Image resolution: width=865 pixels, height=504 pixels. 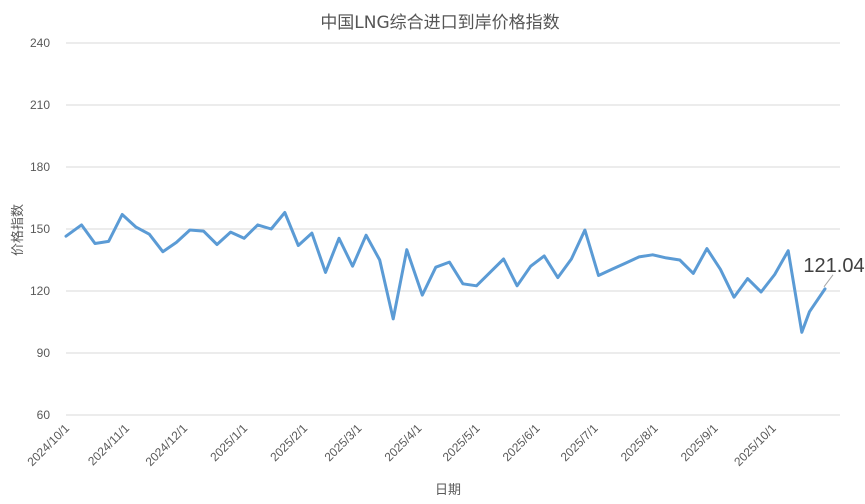 What do you see at coordinates (108, 444) in the screenshot?
I see `x-tick-label: 2024/11/1` at bounding box center [108, 444].